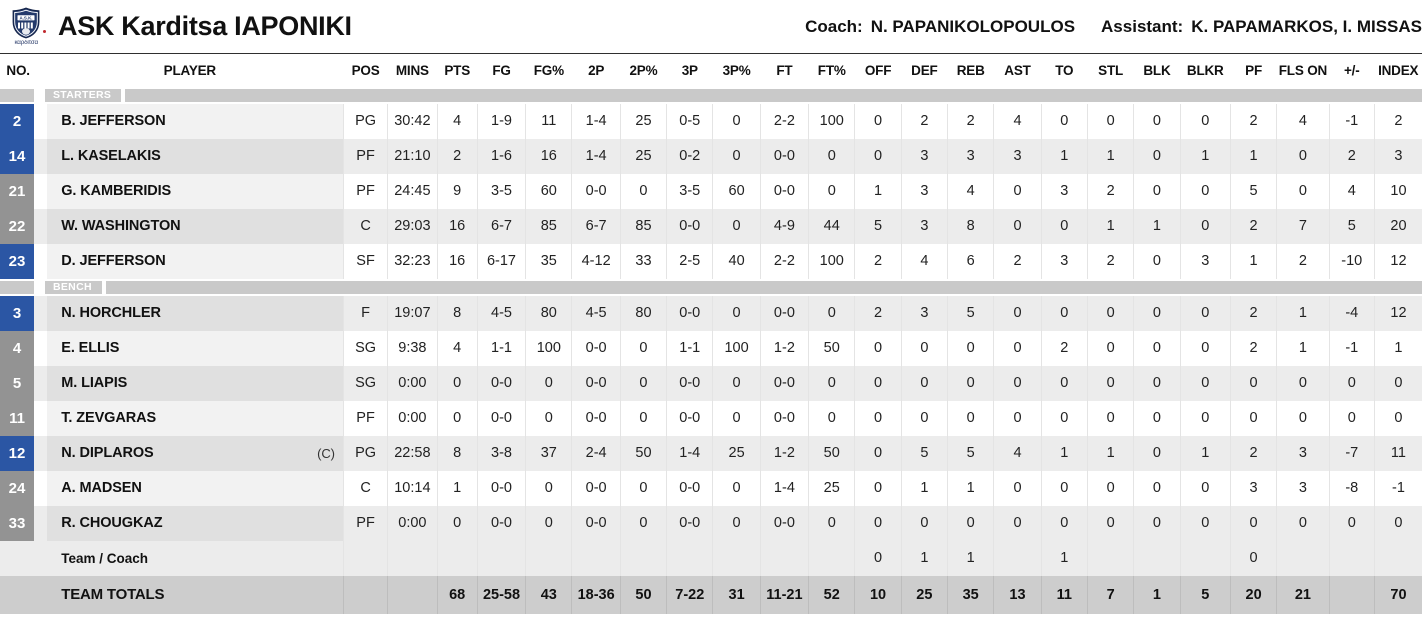 The width and height of the screenshot is (1422, 641). What do you see at coordinates (596, 348) in the screenshot?
I see `stat-2p: 0-0` at bounding box center [596, 348].